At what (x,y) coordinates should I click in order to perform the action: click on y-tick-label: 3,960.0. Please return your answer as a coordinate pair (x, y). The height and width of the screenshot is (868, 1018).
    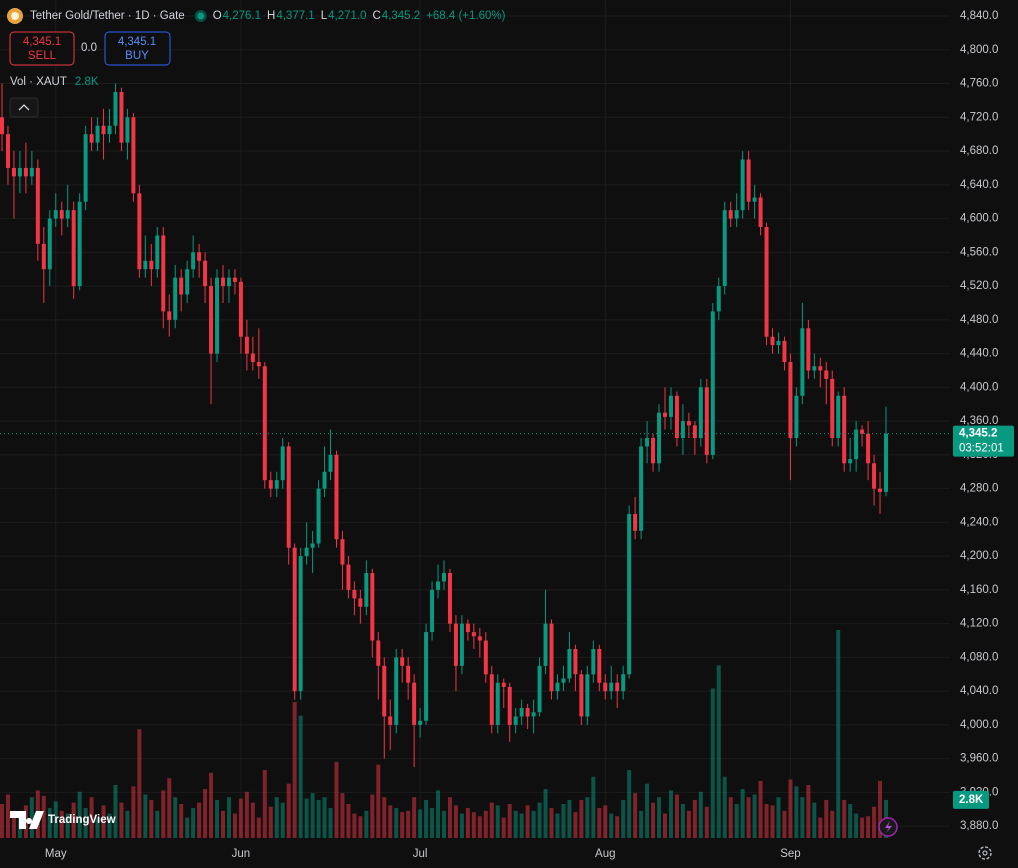
    Looking at the image, I should click on (979, 759).